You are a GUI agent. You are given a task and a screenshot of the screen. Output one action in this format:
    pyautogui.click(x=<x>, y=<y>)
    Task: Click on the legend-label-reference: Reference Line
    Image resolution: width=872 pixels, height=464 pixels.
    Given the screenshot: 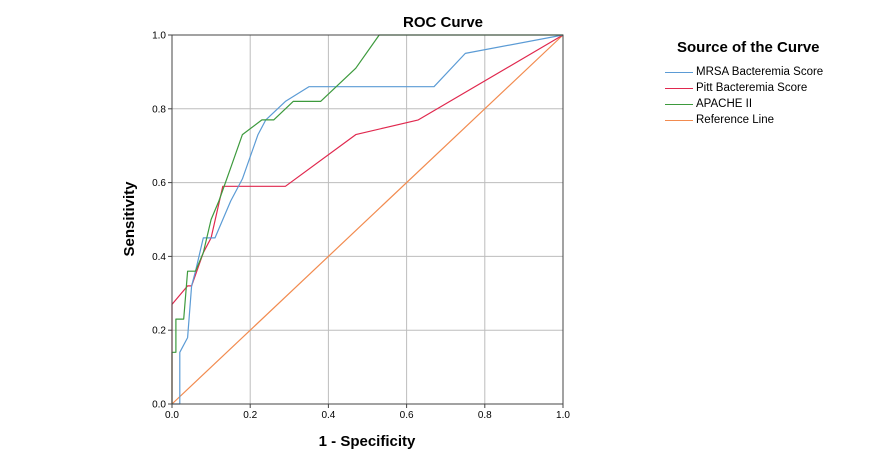 What is the action you would take?
    pyautogui.click(x=735, y=120)
    